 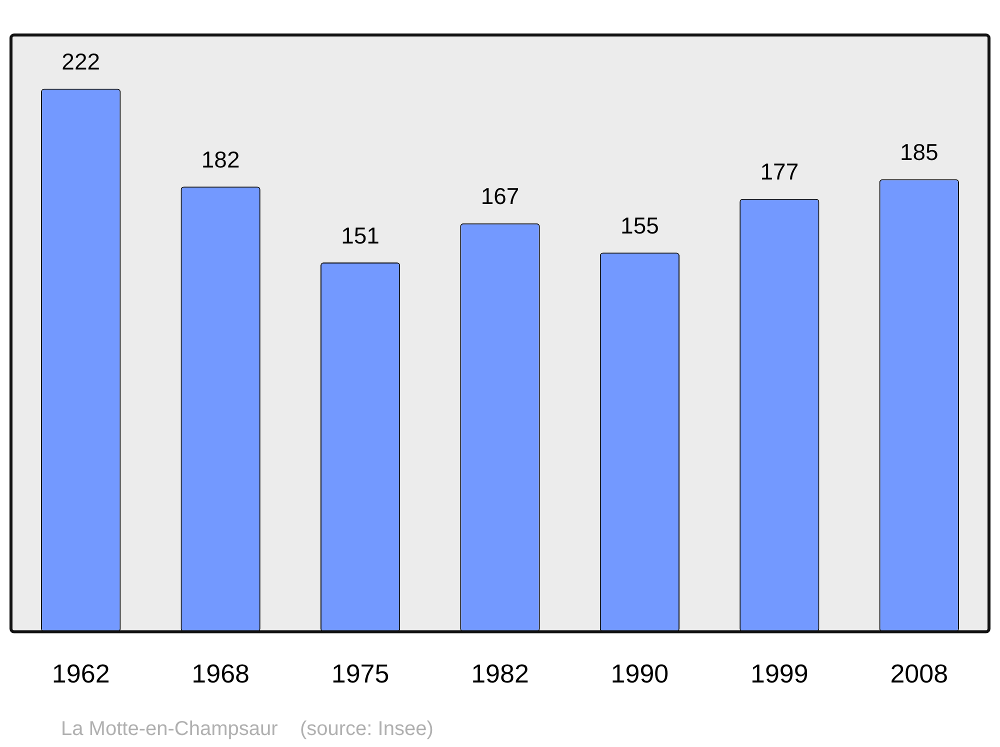 I want to click on text: La Motte-en-Champsaur (source: Insee), so click(x=247, y=729).